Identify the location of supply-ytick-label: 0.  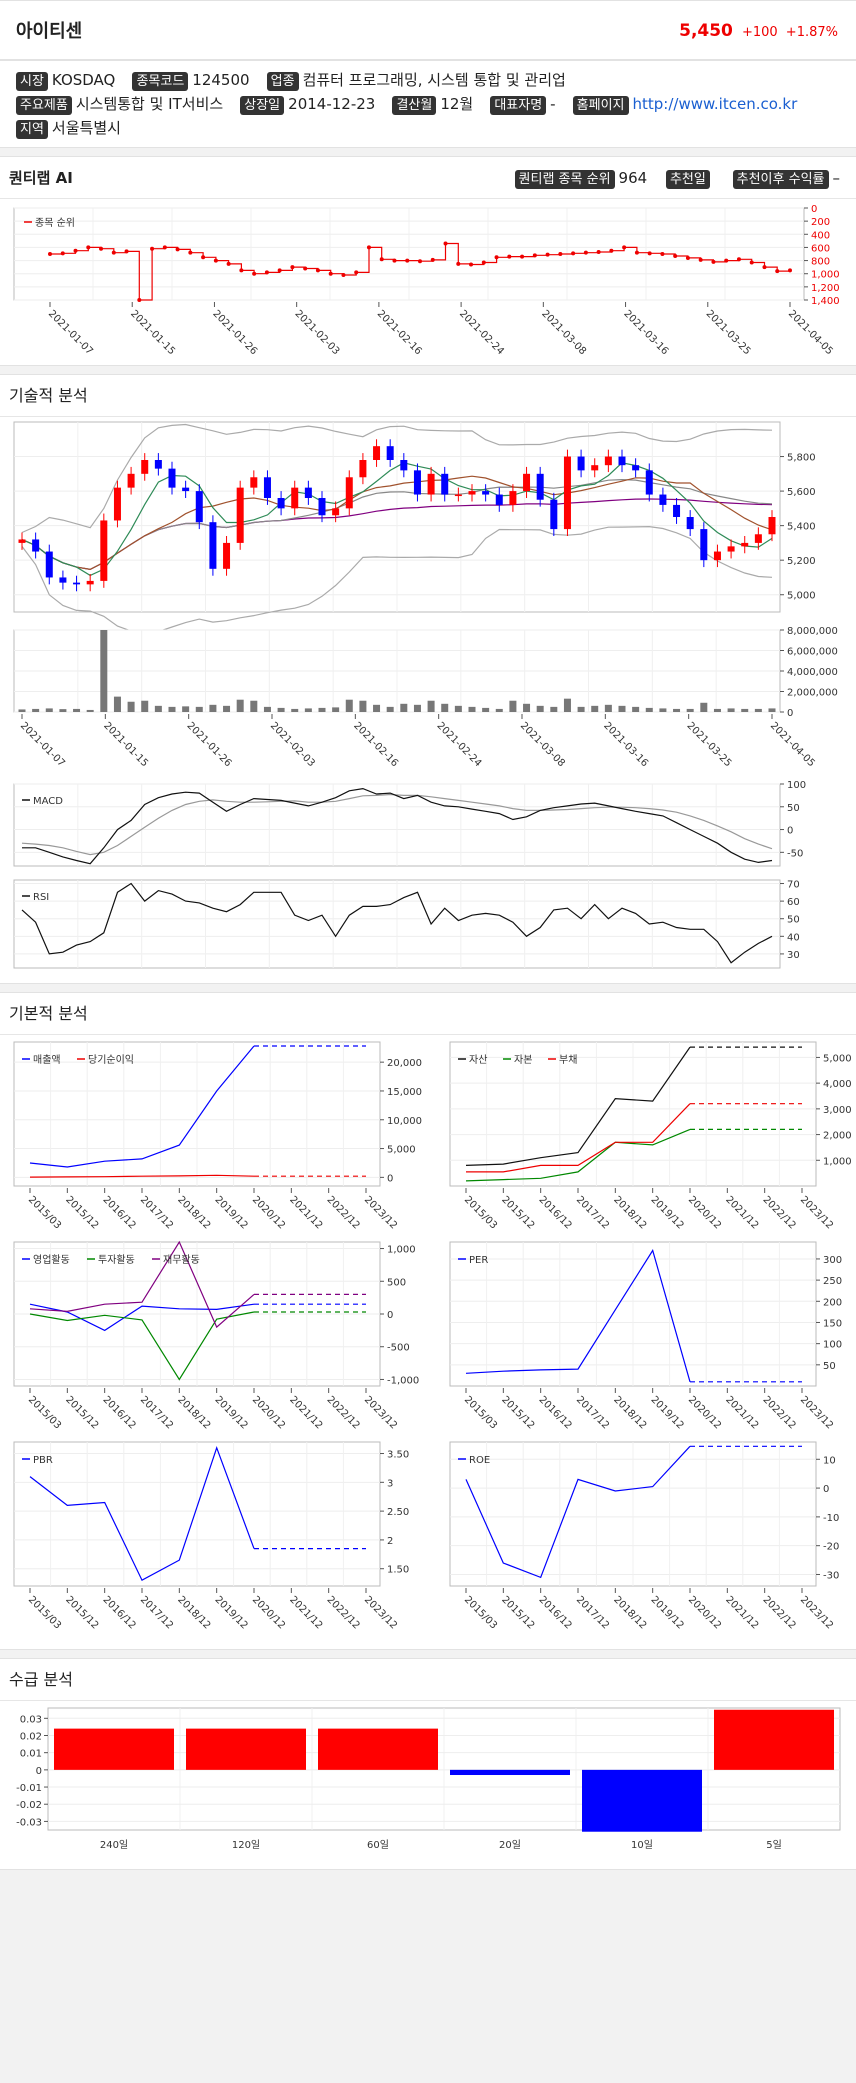
(39, 1771).